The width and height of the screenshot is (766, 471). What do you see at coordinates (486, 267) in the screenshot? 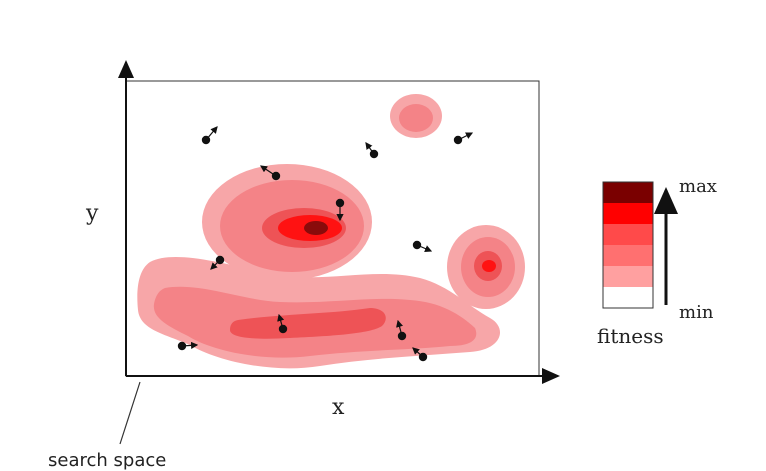
I see `right-peak` at bounding box center [486, 267].